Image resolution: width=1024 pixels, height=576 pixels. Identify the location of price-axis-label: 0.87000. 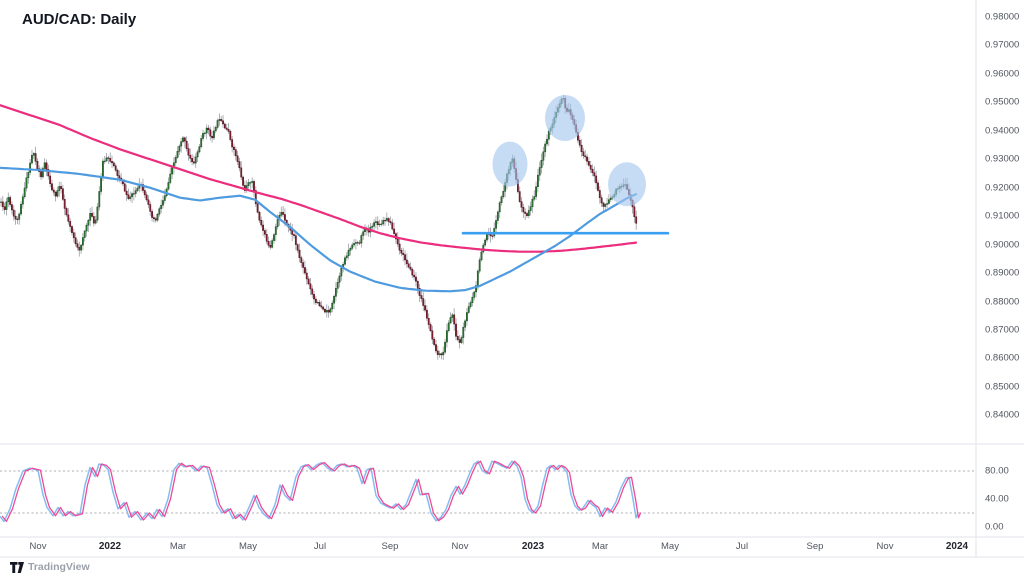
(1002, 330).